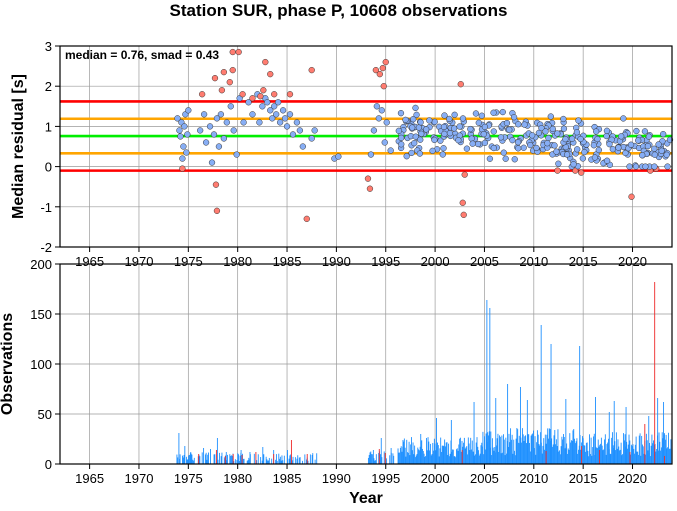 The width and height of the screenshot is (677, 511). What do you see at coordinates (48, 126) in the screenshot?
I see `residual-y-tick-label: 1` at bounding box center [48, 126].